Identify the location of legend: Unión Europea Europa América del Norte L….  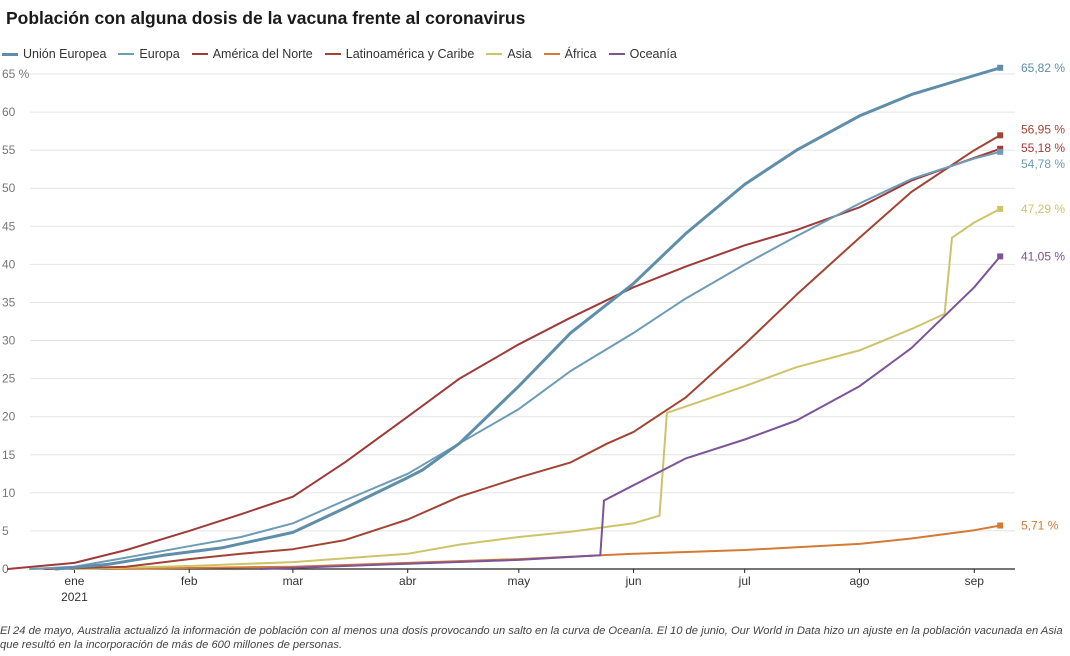
(345, 54).